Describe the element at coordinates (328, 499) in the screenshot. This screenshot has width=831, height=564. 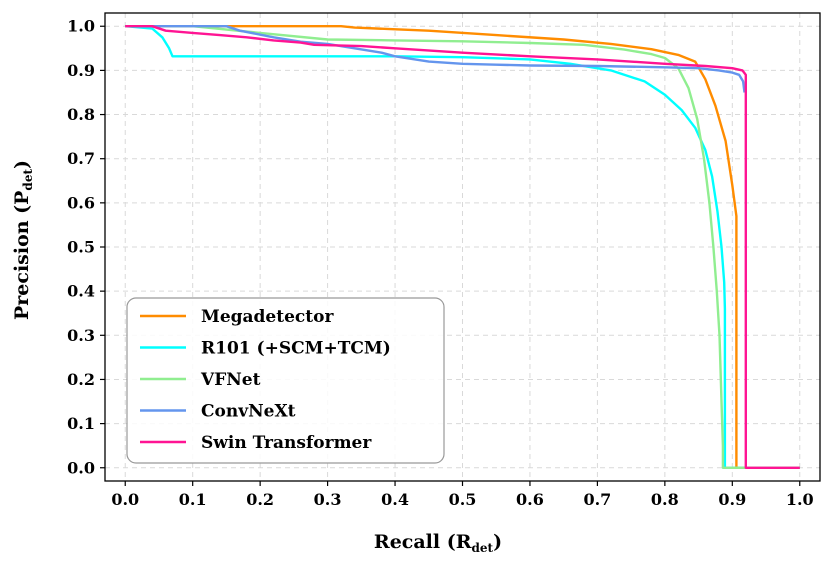
I see `x-tick-label: 0.3` at that location.